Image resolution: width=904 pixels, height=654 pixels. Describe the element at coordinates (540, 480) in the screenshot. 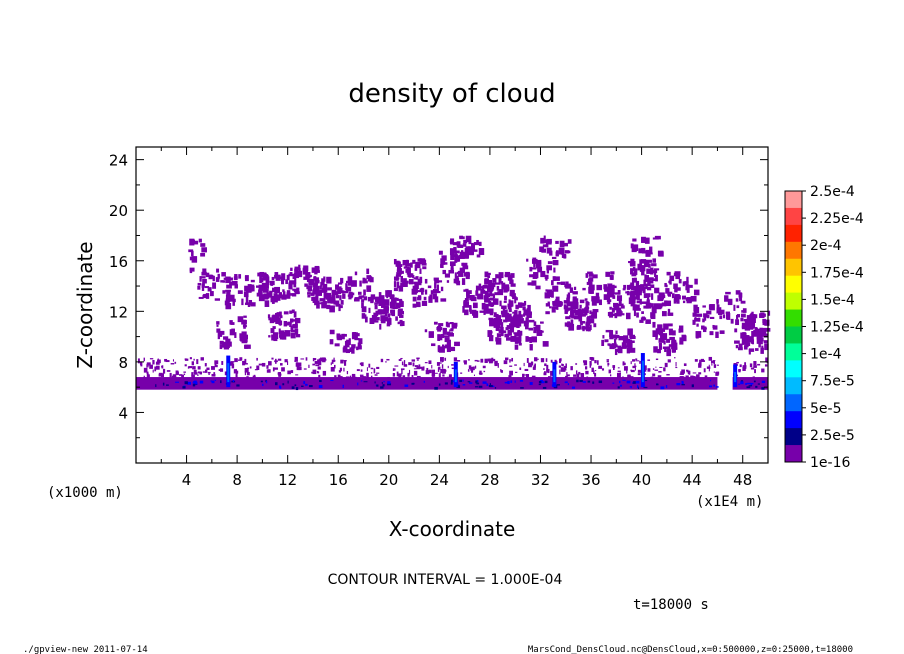

I see `x-tick-label-32: 32` at that location.